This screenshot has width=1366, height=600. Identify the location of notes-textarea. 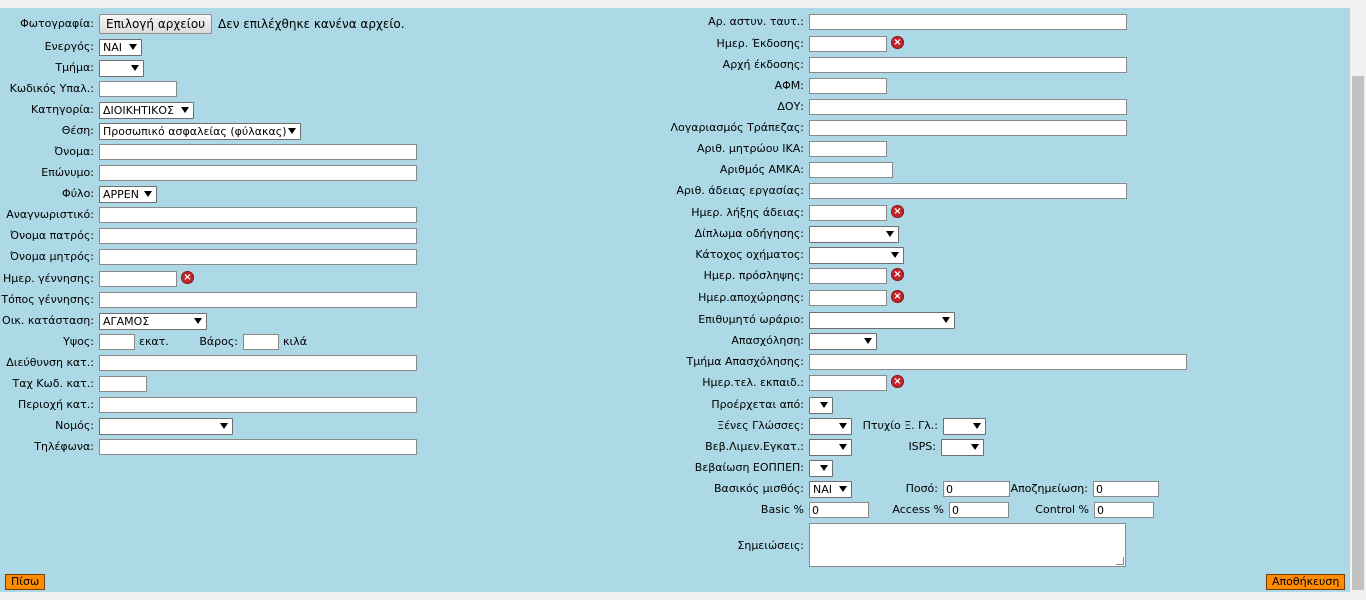
(967, 545).